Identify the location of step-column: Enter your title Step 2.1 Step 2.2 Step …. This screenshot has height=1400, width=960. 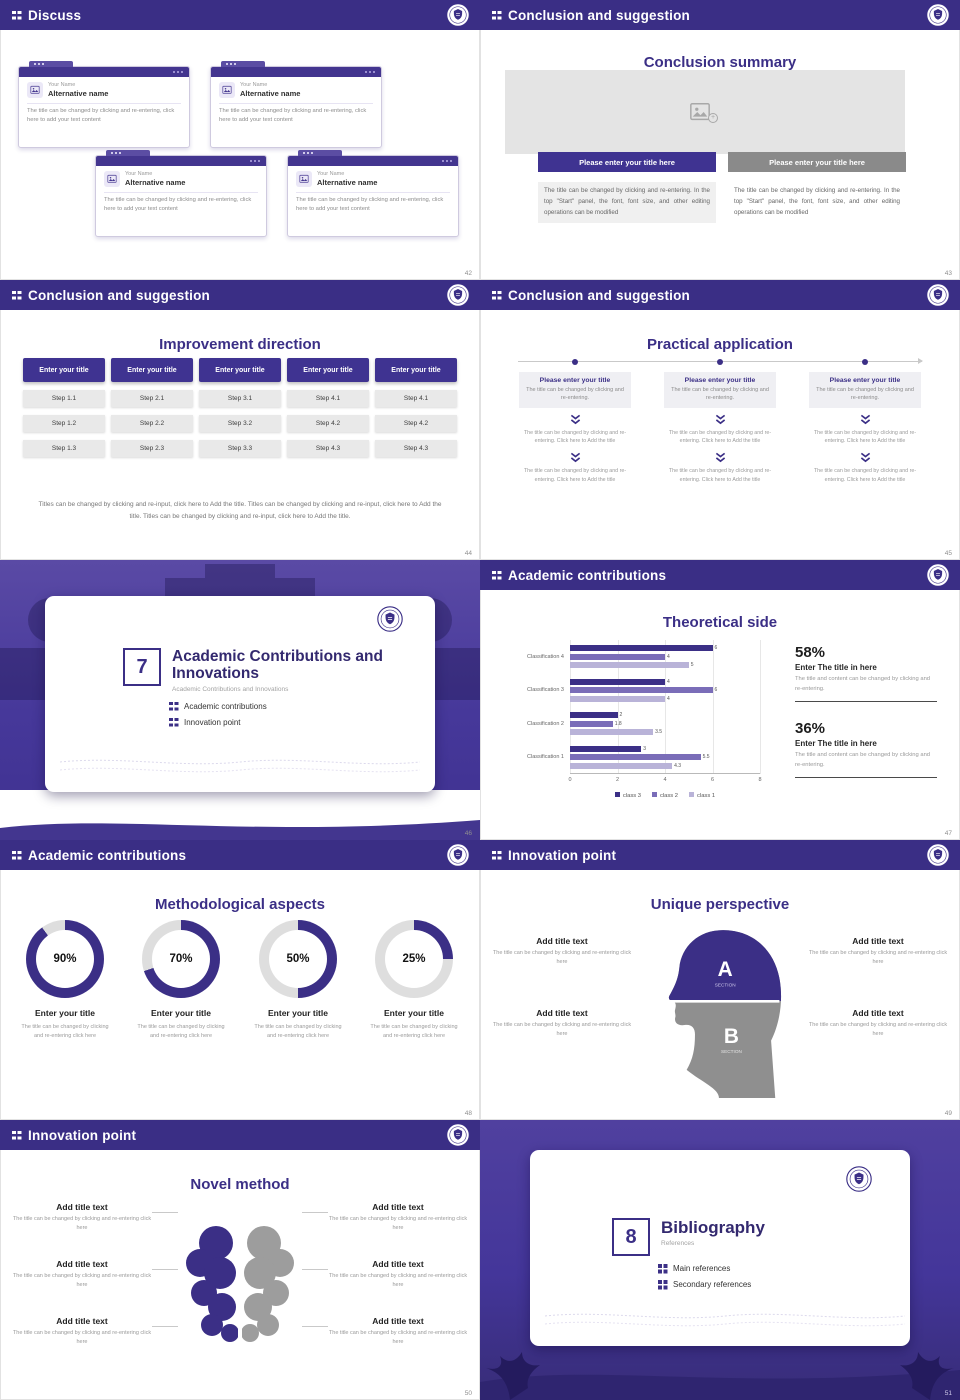
(152, 407).